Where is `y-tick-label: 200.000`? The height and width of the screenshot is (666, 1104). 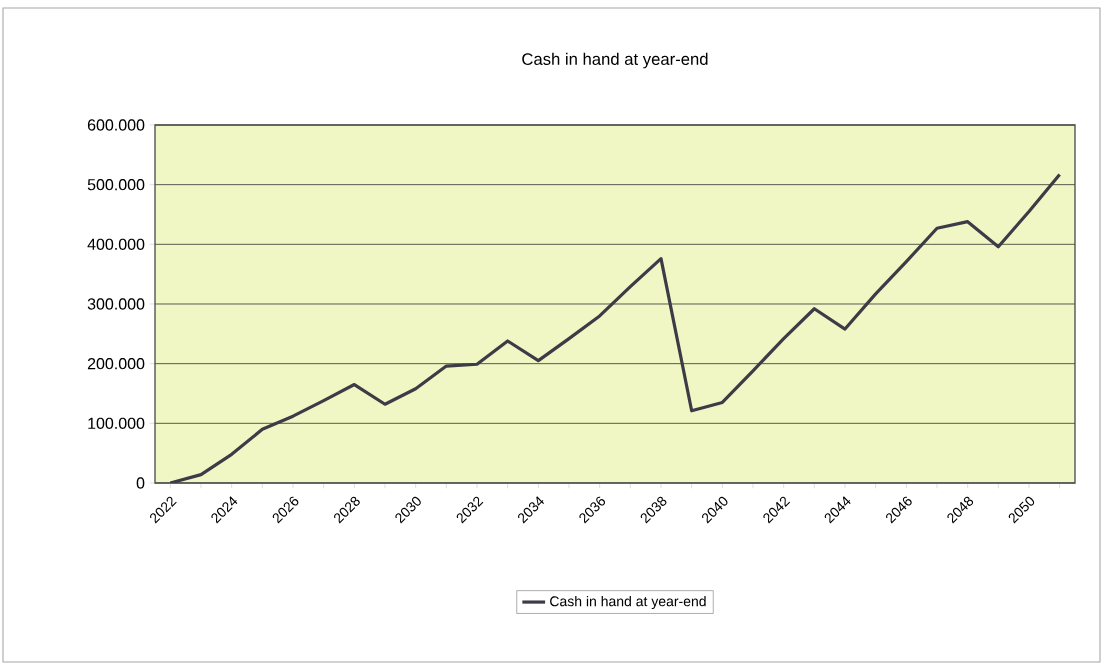
y-tick-label: 200.000 is located at coordinates (116, 364).